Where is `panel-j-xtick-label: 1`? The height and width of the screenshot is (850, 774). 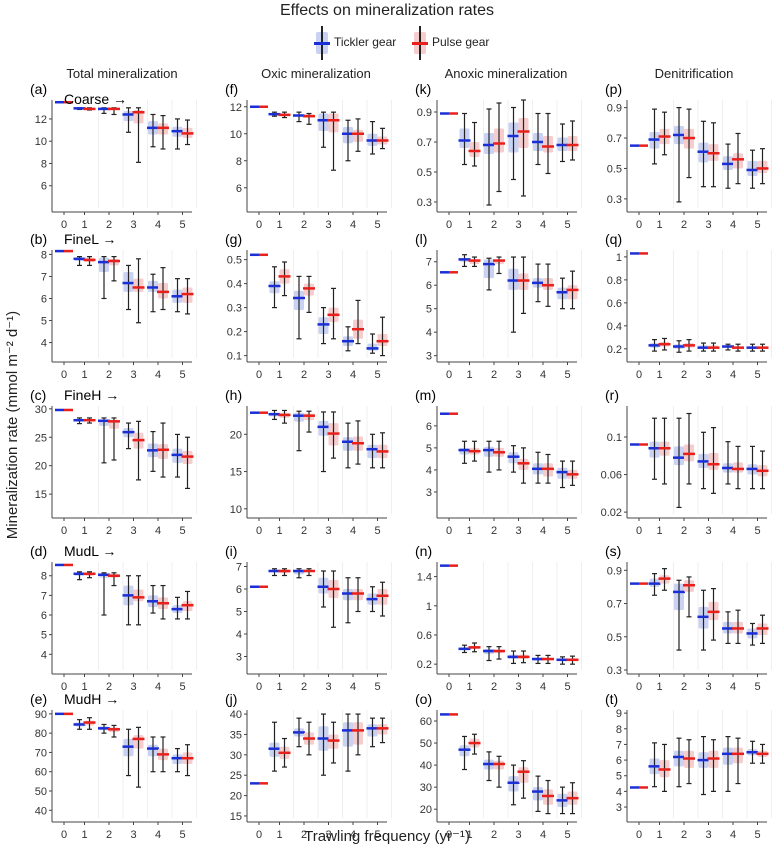 panel-j-xtick-label: 1 is located at coordinates (279, 835).